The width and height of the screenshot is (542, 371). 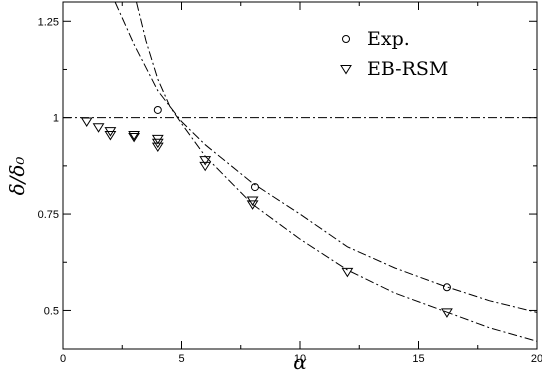 What do you see at coordinates (346, 39) in the screenshot?
I see `legend-marker-exp` at bounding box center [346, 39].